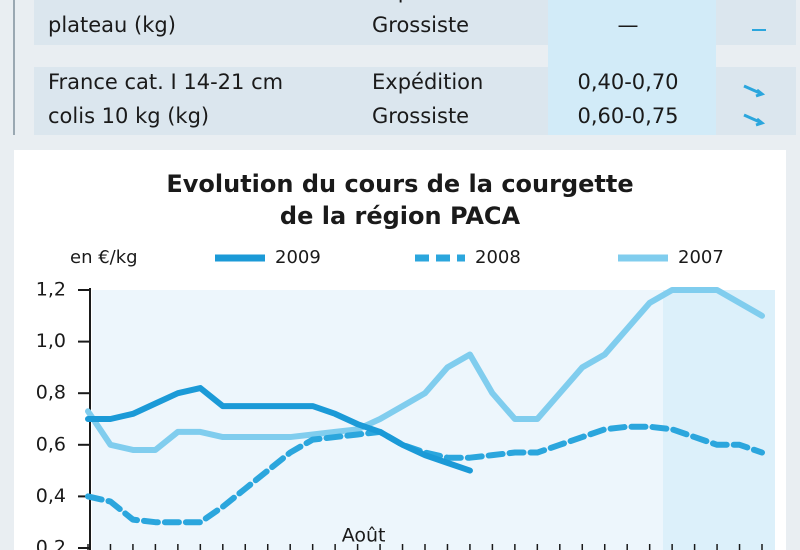 The height and width of the screenshot is (550, 800). Describe the element at coordinates (51, 496) in the screenshot. I see `y-tick-label: 0,4` at that location.